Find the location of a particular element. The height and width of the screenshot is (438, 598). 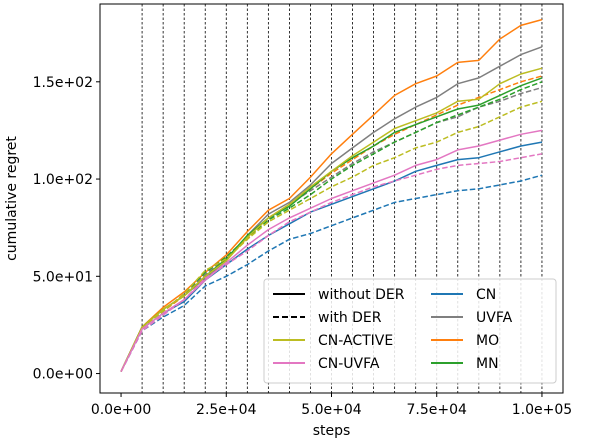

legend-label-mo: MO is located at coordinates (487, 341).